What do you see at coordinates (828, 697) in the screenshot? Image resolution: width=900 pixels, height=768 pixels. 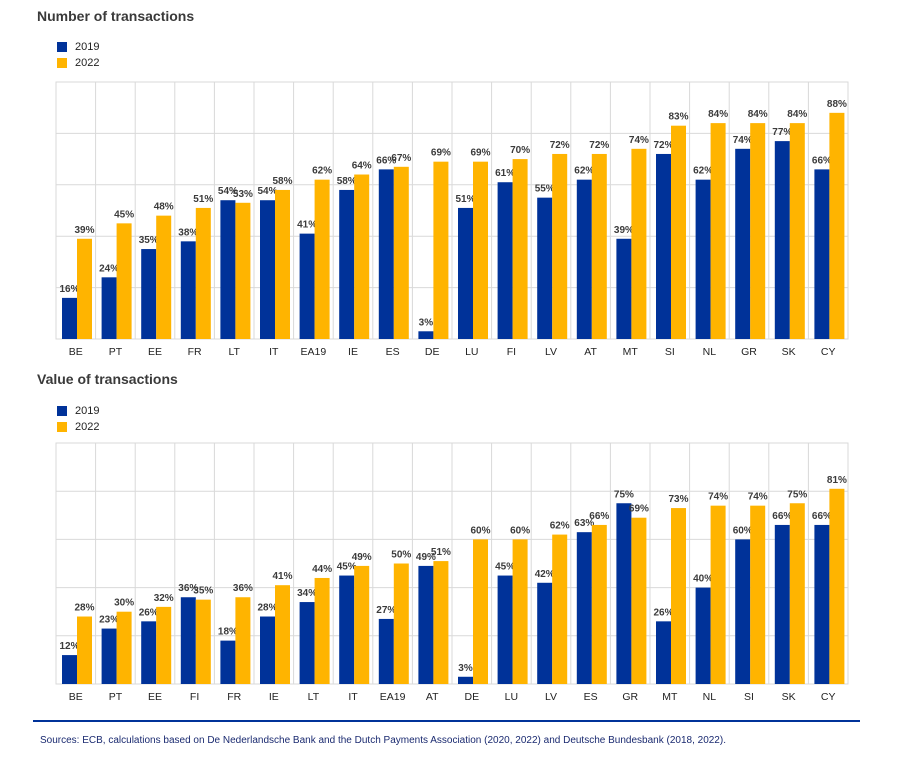 I see `x-tick-label-CY: CY` at bounding box center [828, 697].